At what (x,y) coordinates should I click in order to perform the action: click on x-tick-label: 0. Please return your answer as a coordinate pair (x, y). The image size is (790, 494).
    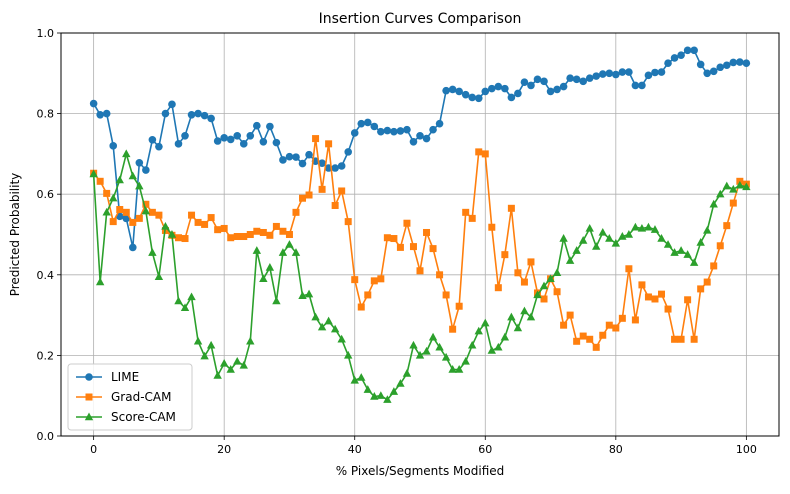
    Looking at the image, I should click on (93, 449).